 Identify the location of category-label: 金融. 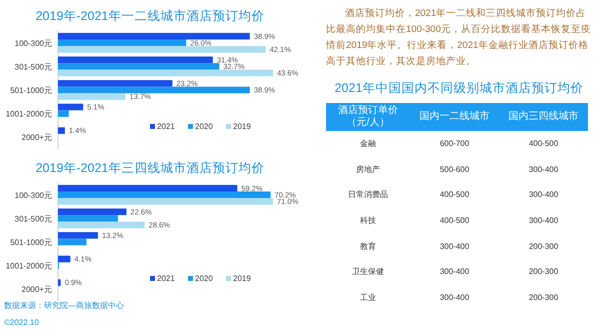
(368, 143).